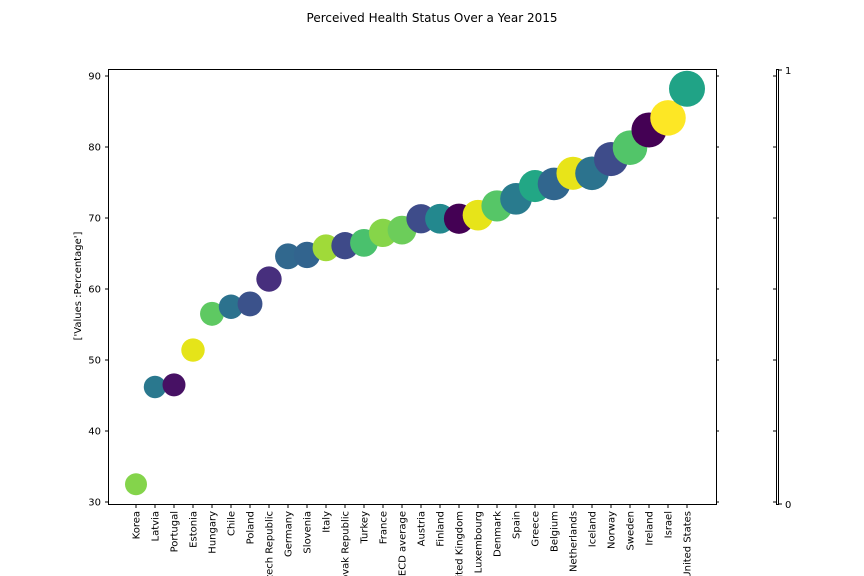 The width and height of the screenshot is (864, 576). What do you see at coordinates (94, 503) in the screenshot?
I see `y-tick-label: 30` at bounding box center [94, 503].